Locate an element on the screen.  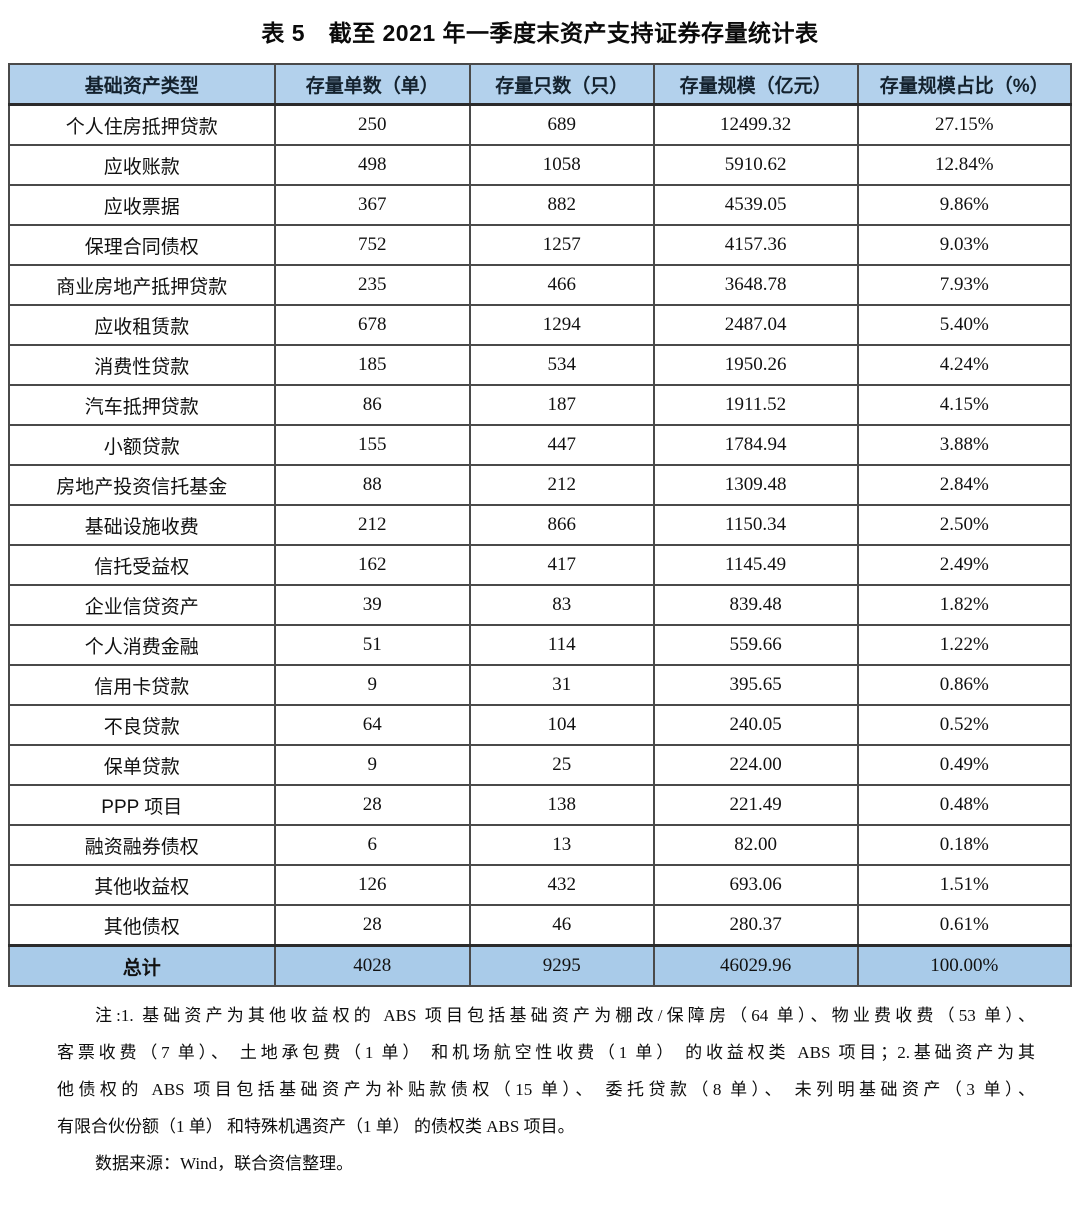
cell-value: 534 is located at coordinates (561, 365).